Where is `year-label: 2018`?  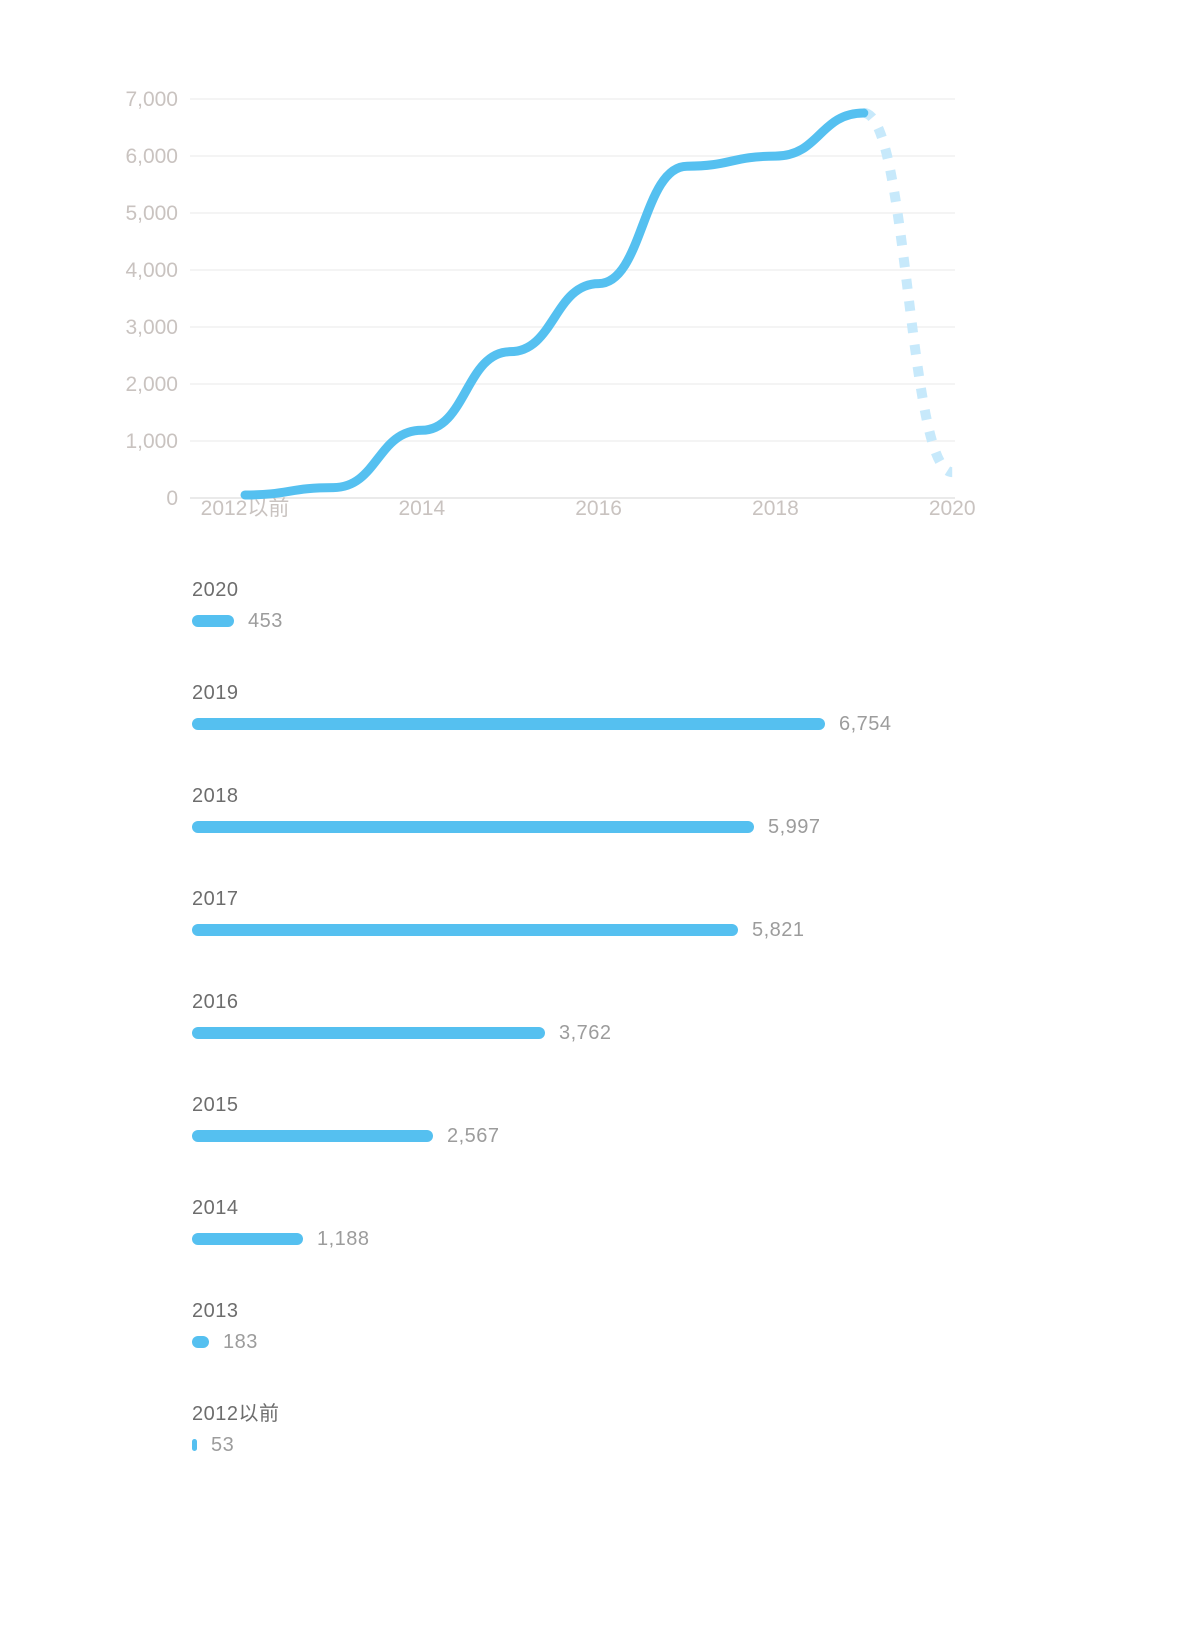
year-label: 2018 is located at coordinates (215, 796).